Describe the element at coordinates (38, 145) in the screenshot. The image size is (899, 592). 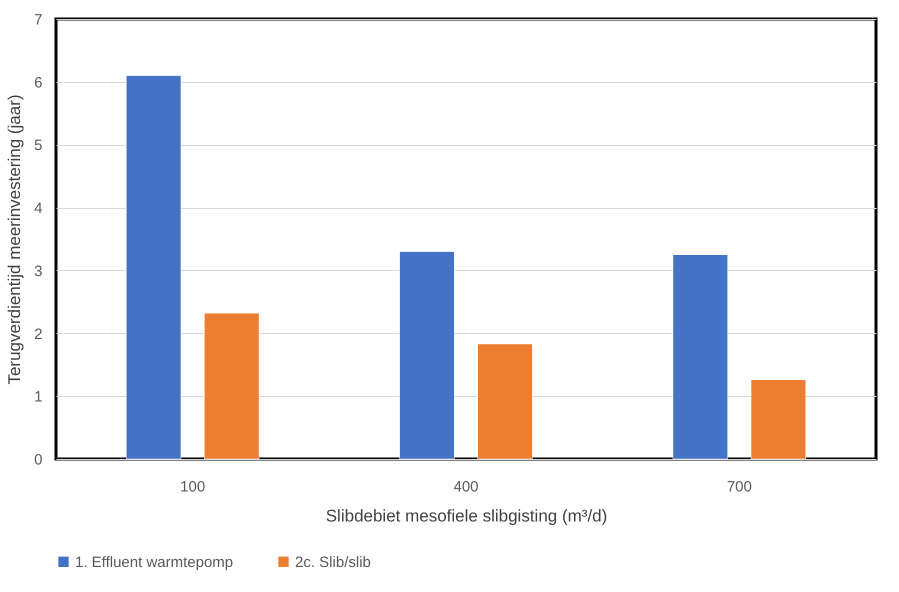
I see `y-tick-label: 5` at that location.